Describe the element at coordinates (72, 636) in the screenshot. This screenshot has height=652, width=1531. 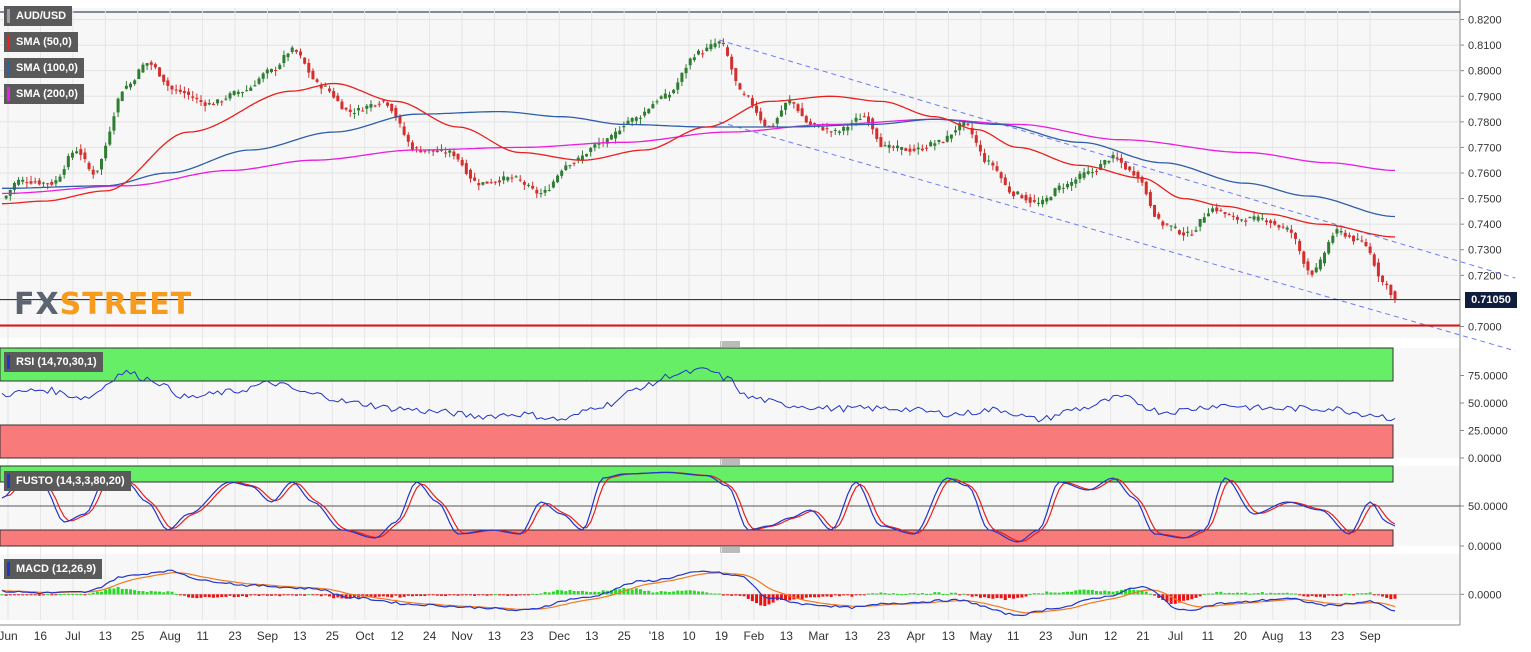
I see `x-tick-label: Jul` at that location.